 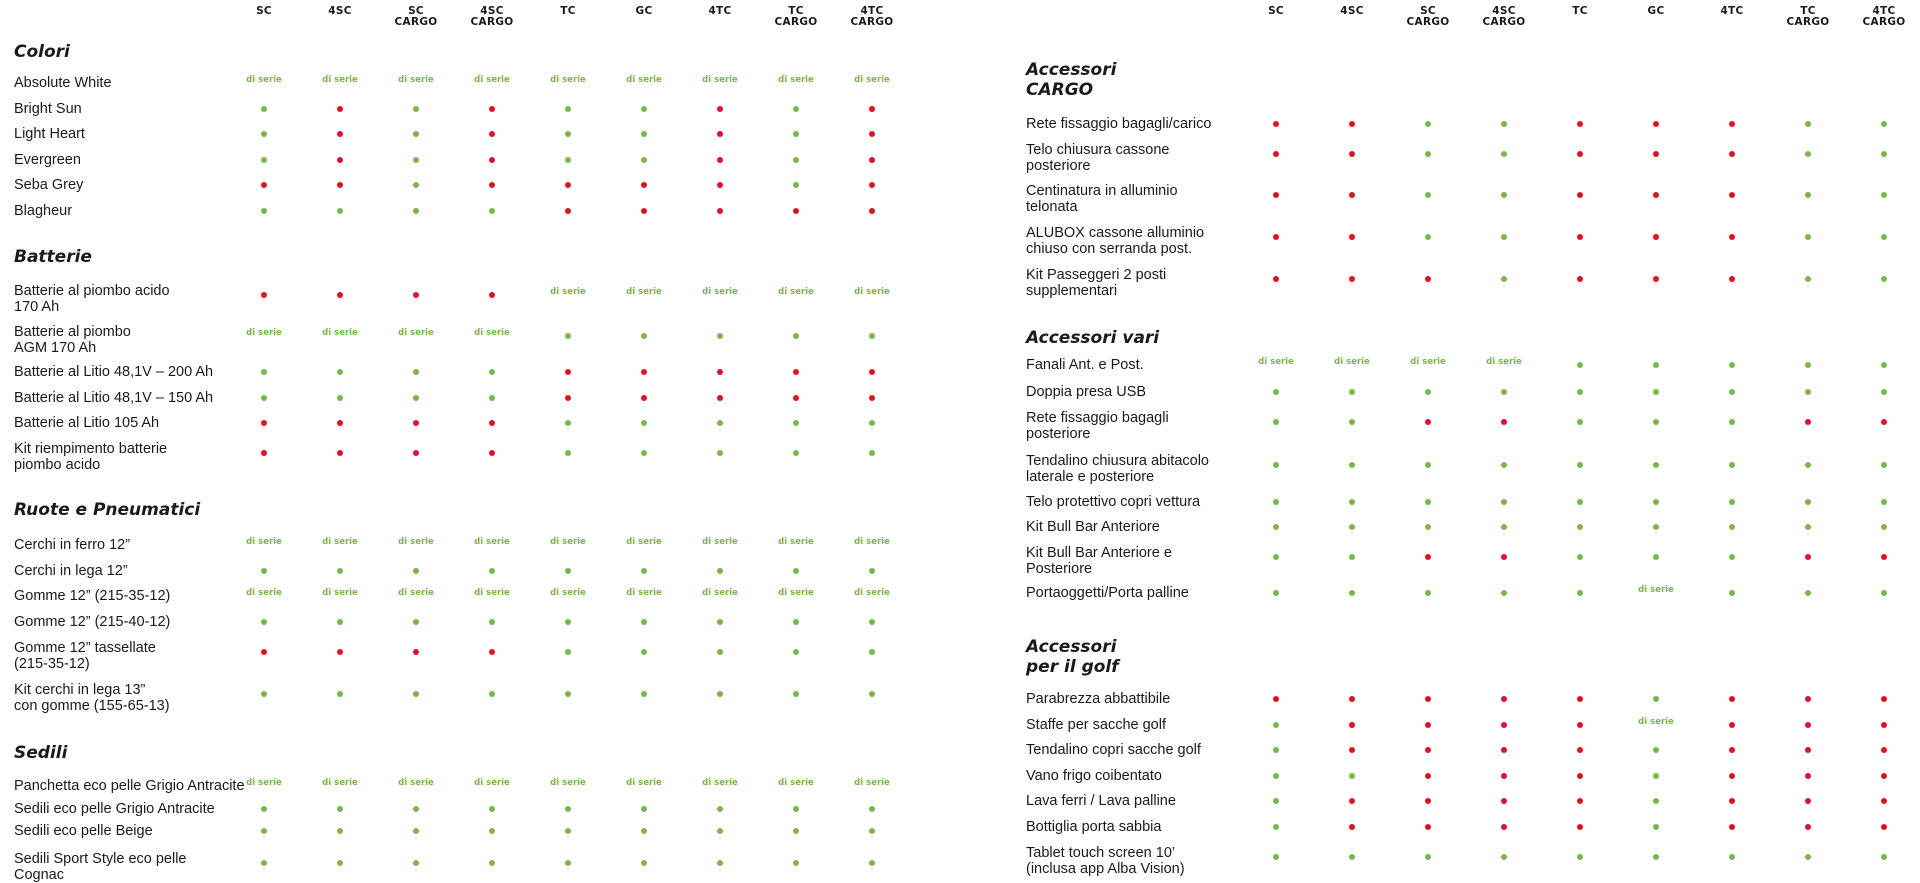 I want to click on column-header-4tc: 4TC, so click(x=1732, y=11).